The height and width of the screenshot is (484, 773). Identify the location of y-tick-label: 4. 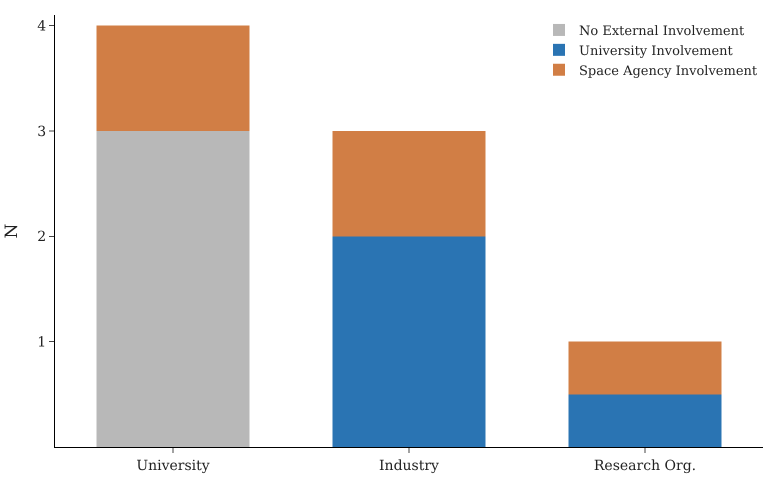
(41, 26).